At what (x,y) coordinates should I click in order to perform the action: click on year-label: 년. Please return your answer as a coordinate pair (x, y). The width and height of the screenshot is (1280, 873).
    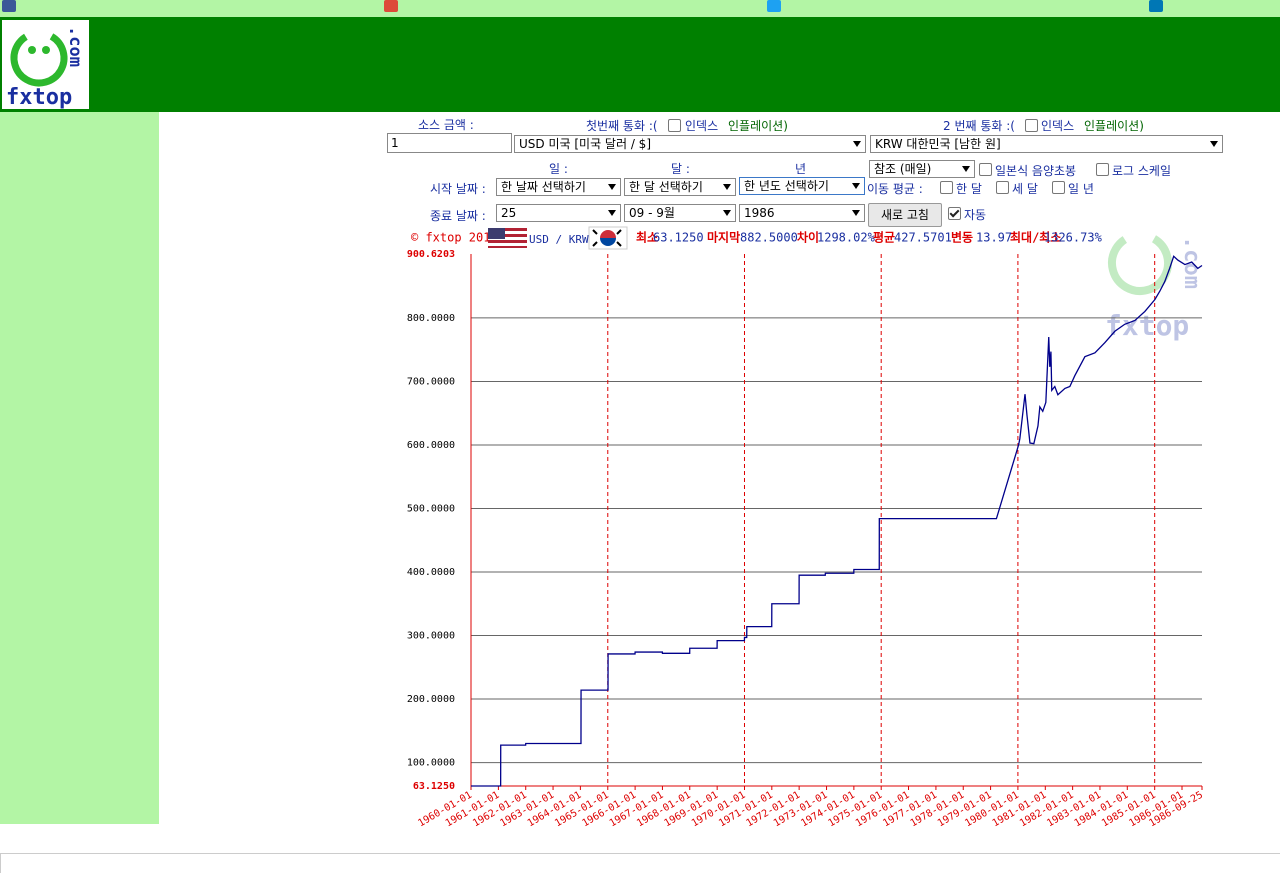
    Looking at the image, I should click on (801, 169).